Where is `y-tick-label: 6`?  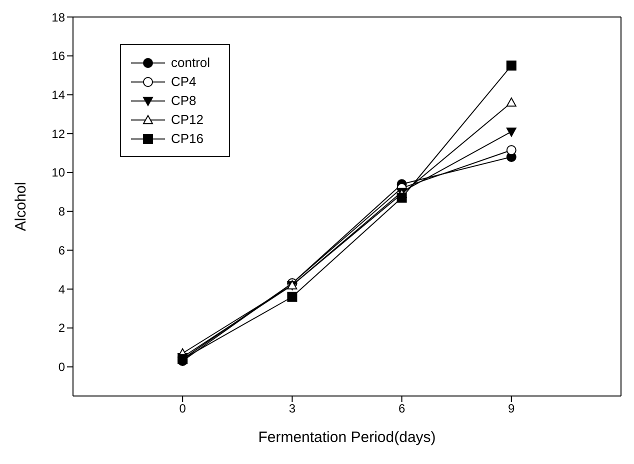
y-tick-label: 6 is located at coordinates (62, 250).